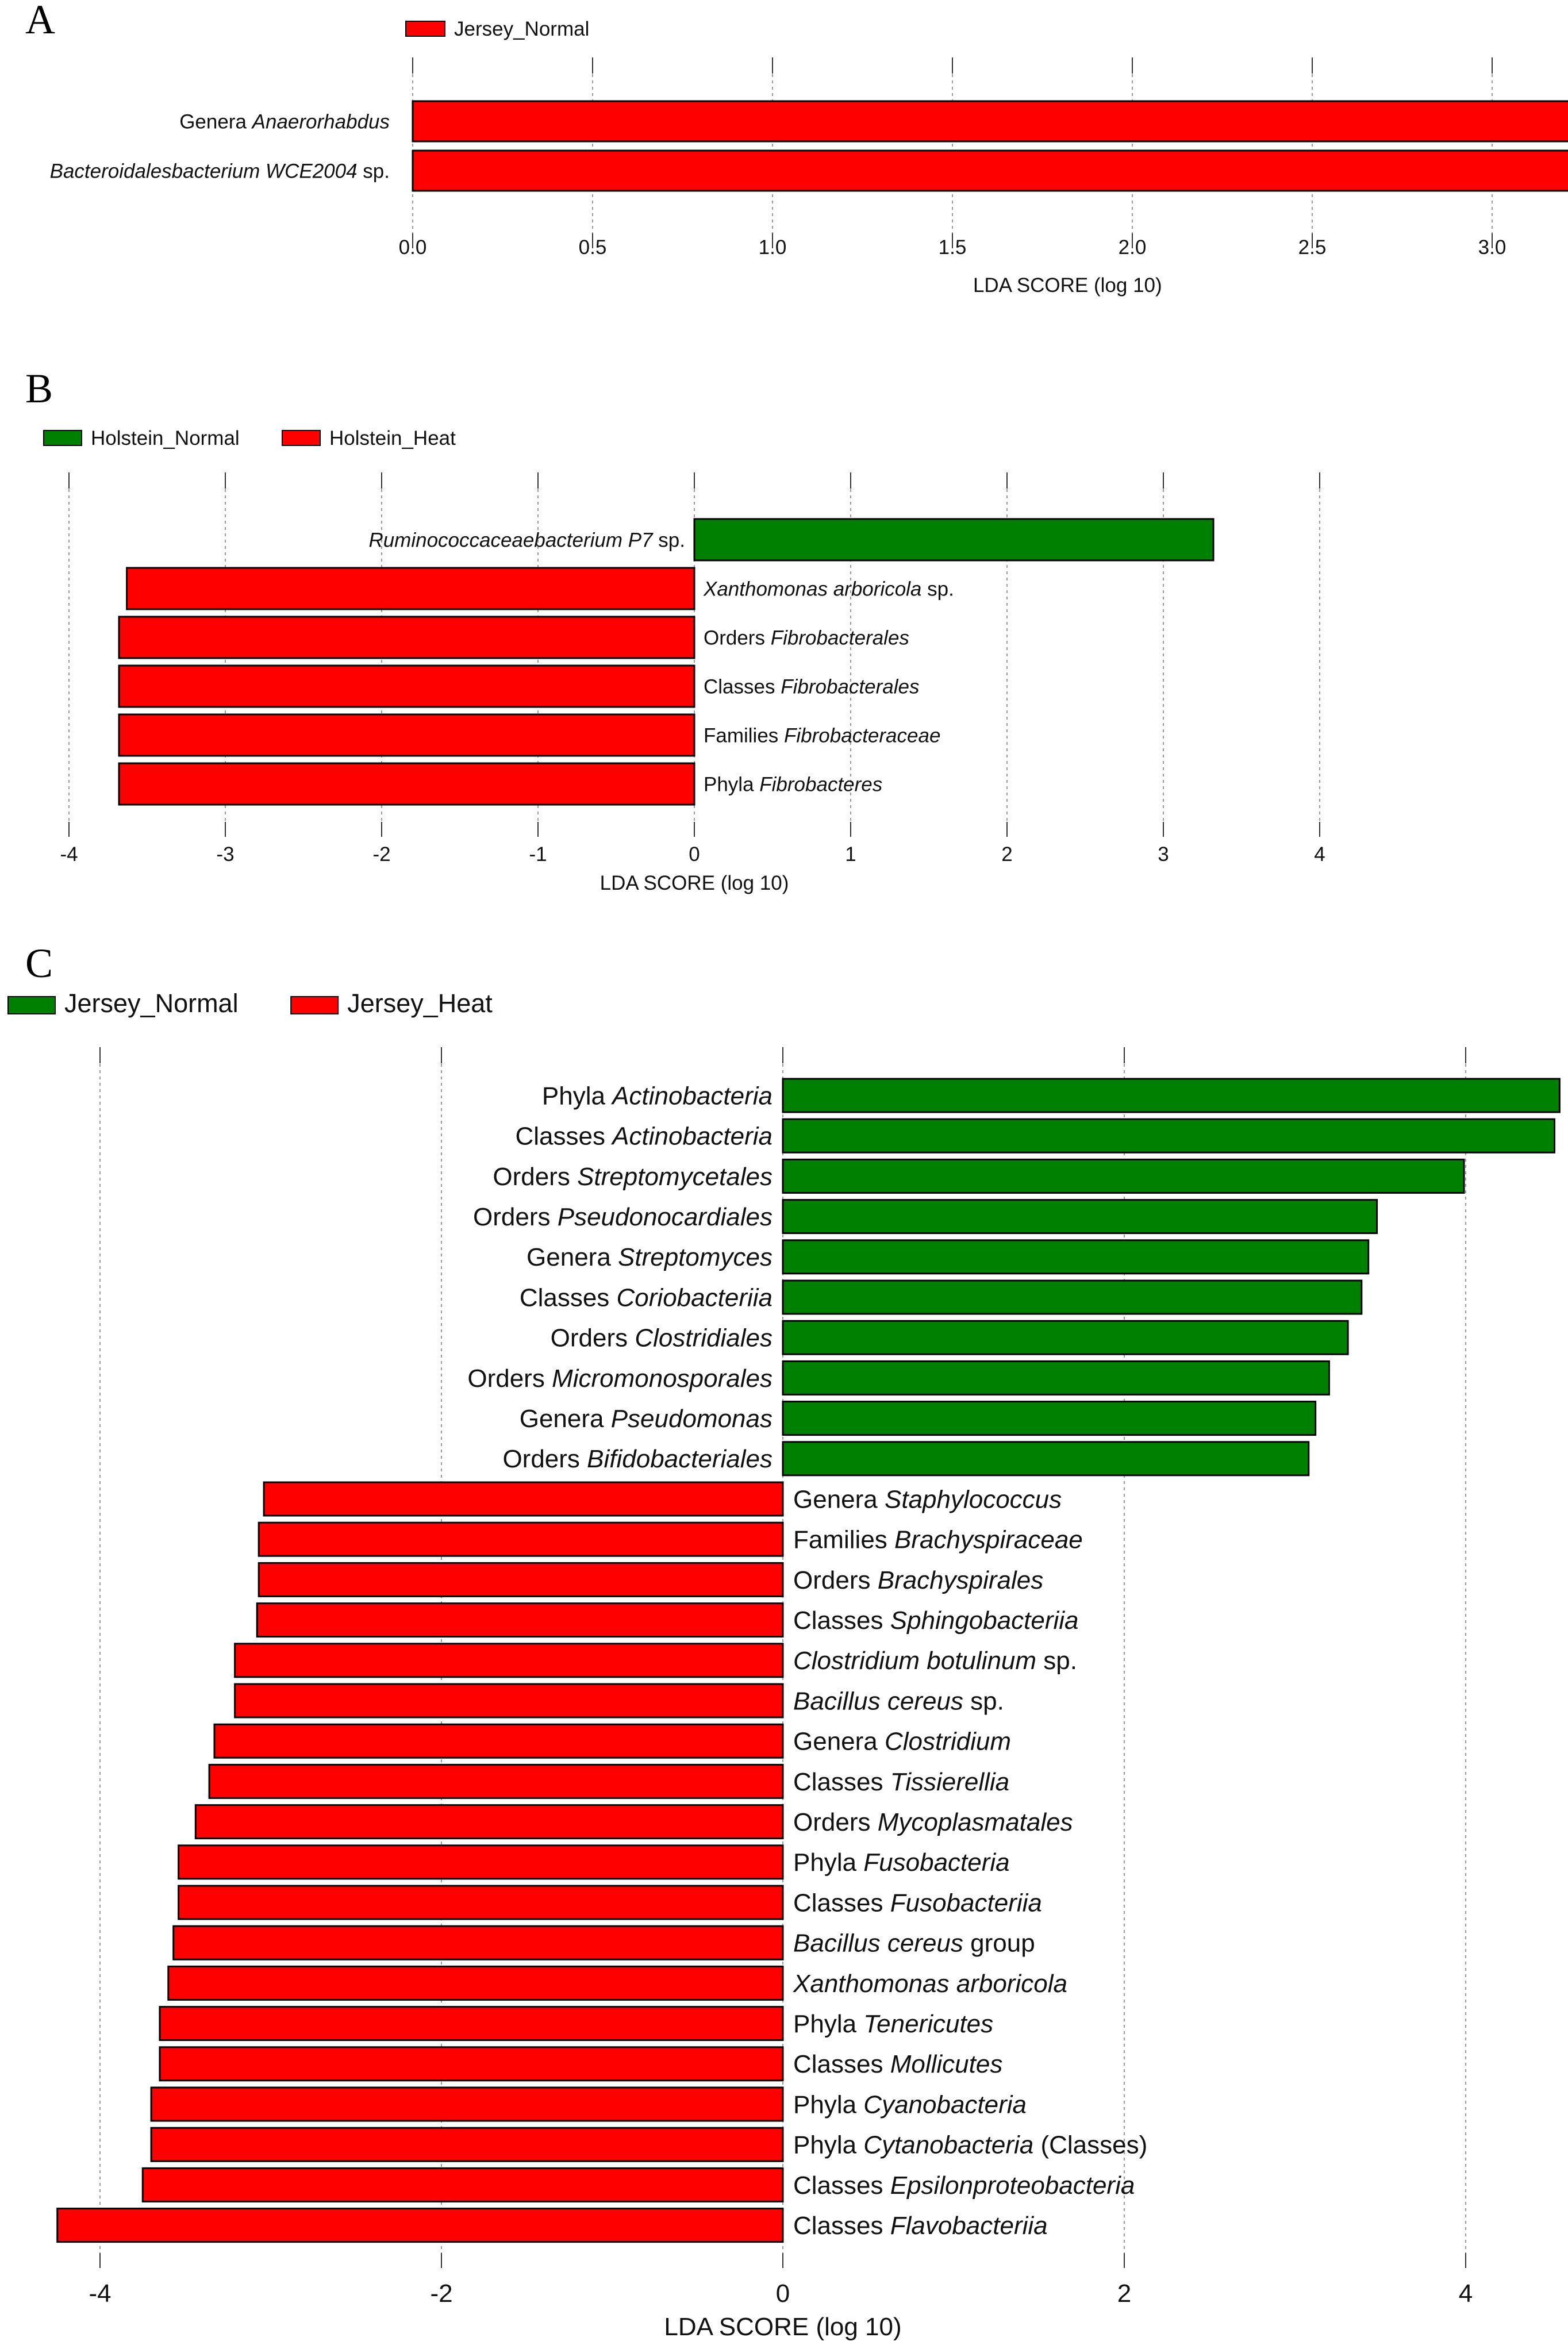 The height and width of the screenshot is (2345, 1568). I want to click on legend-label: Holstein_Heat, so click(393, 438).